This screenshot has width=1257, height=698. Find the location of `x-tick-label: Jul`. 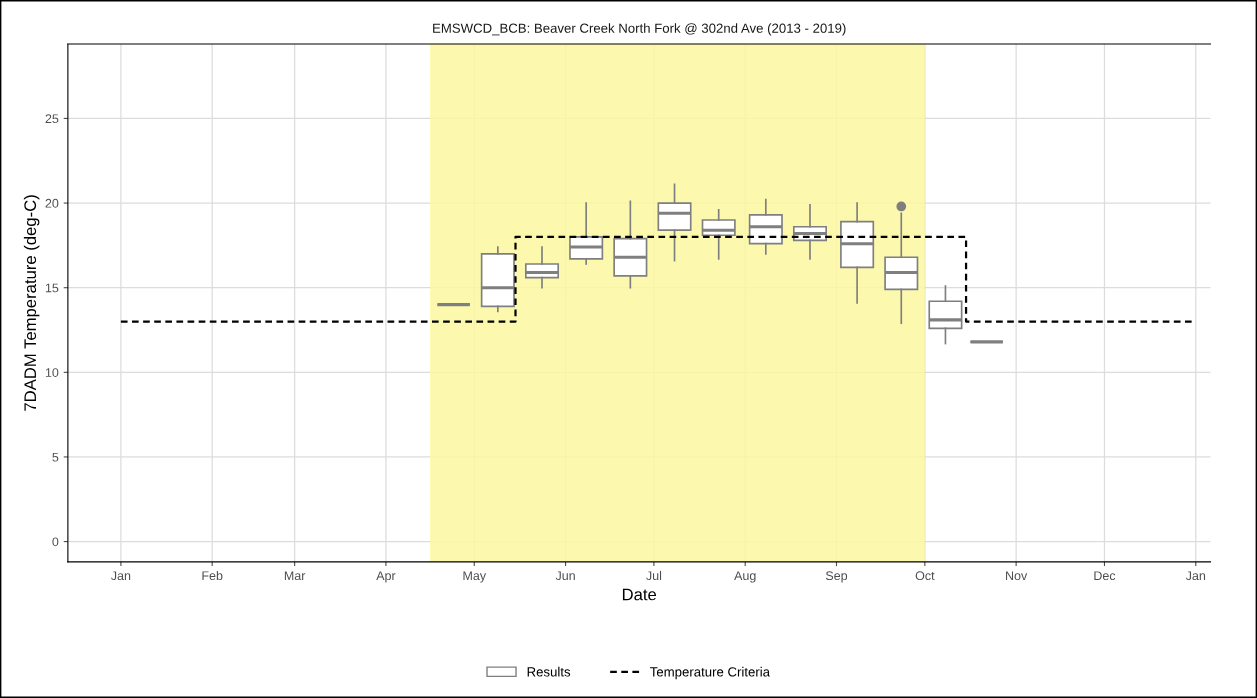

x-tick-label: Jul is located at coordinates (654, 575).